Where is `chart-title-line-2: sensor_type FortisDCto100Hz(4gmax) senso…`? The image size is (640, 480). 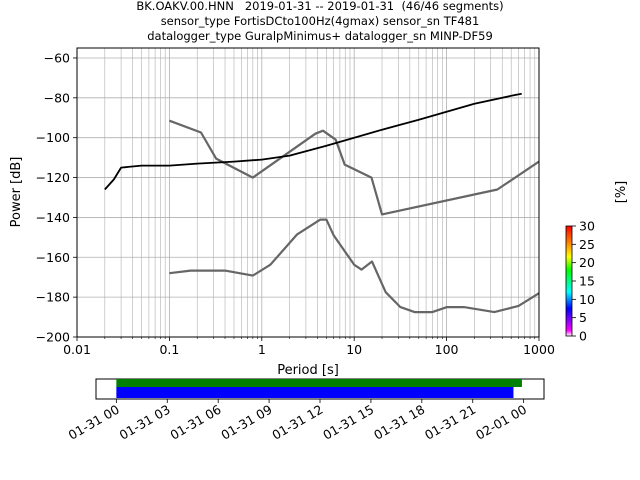 chart-title-line-2: sensor_type FortisDCto100Hz(4gmax) senso… is located at coordinates (320, 21).